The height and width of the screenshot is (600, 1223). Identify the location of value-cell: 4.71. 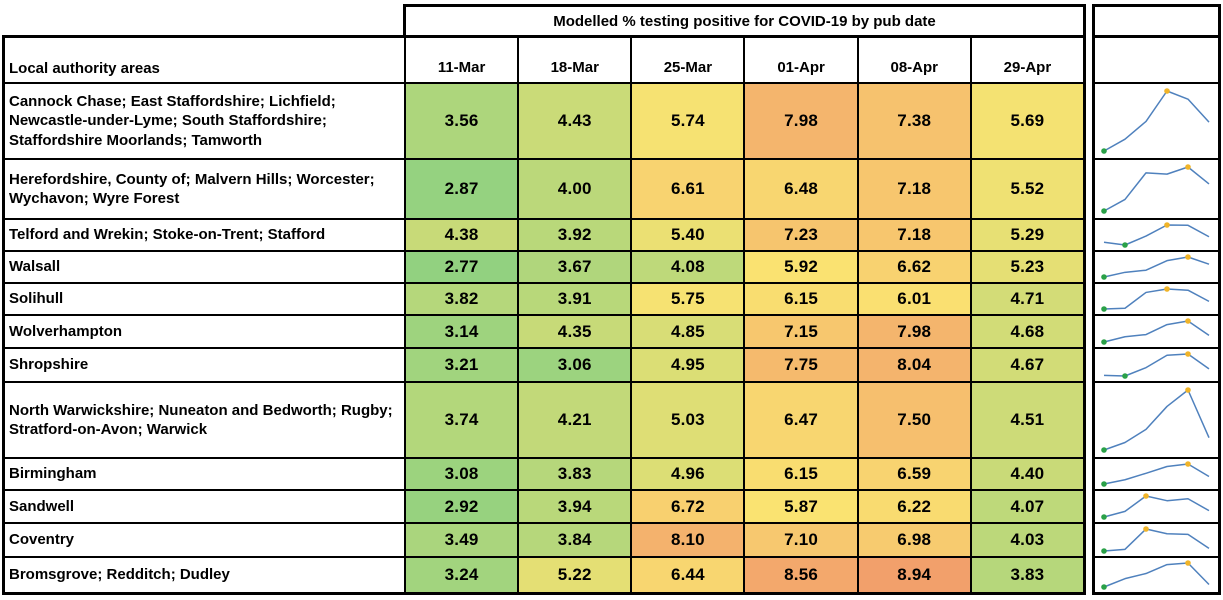
(1027, 299).